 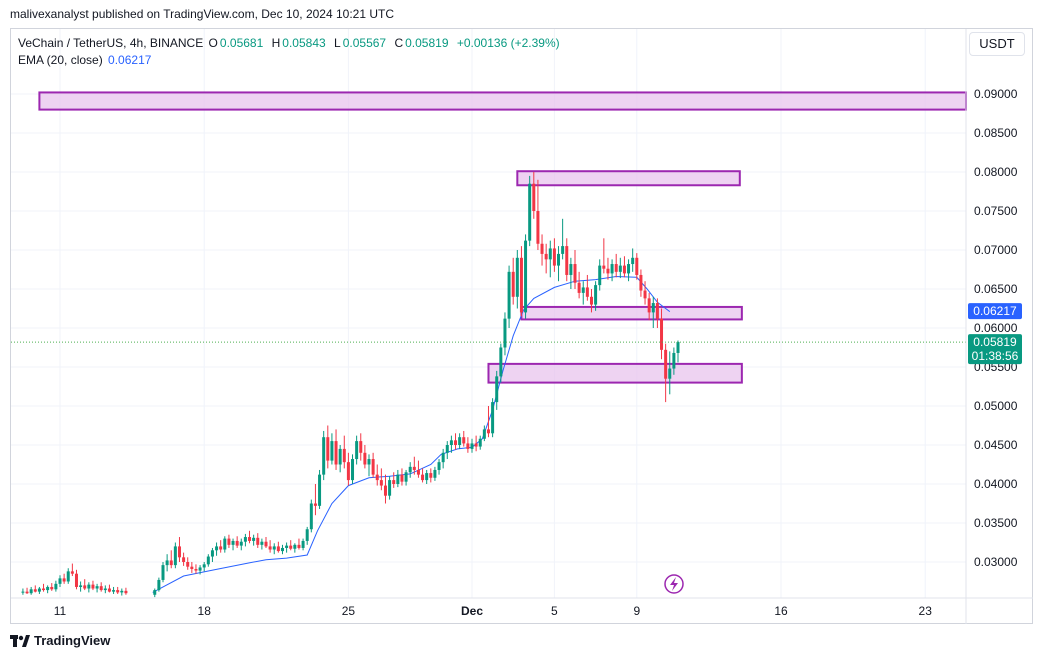 I want to click on symbol-label: VeChain / TetherUS, 4h, BINANCE, so click(x=111, y=43).